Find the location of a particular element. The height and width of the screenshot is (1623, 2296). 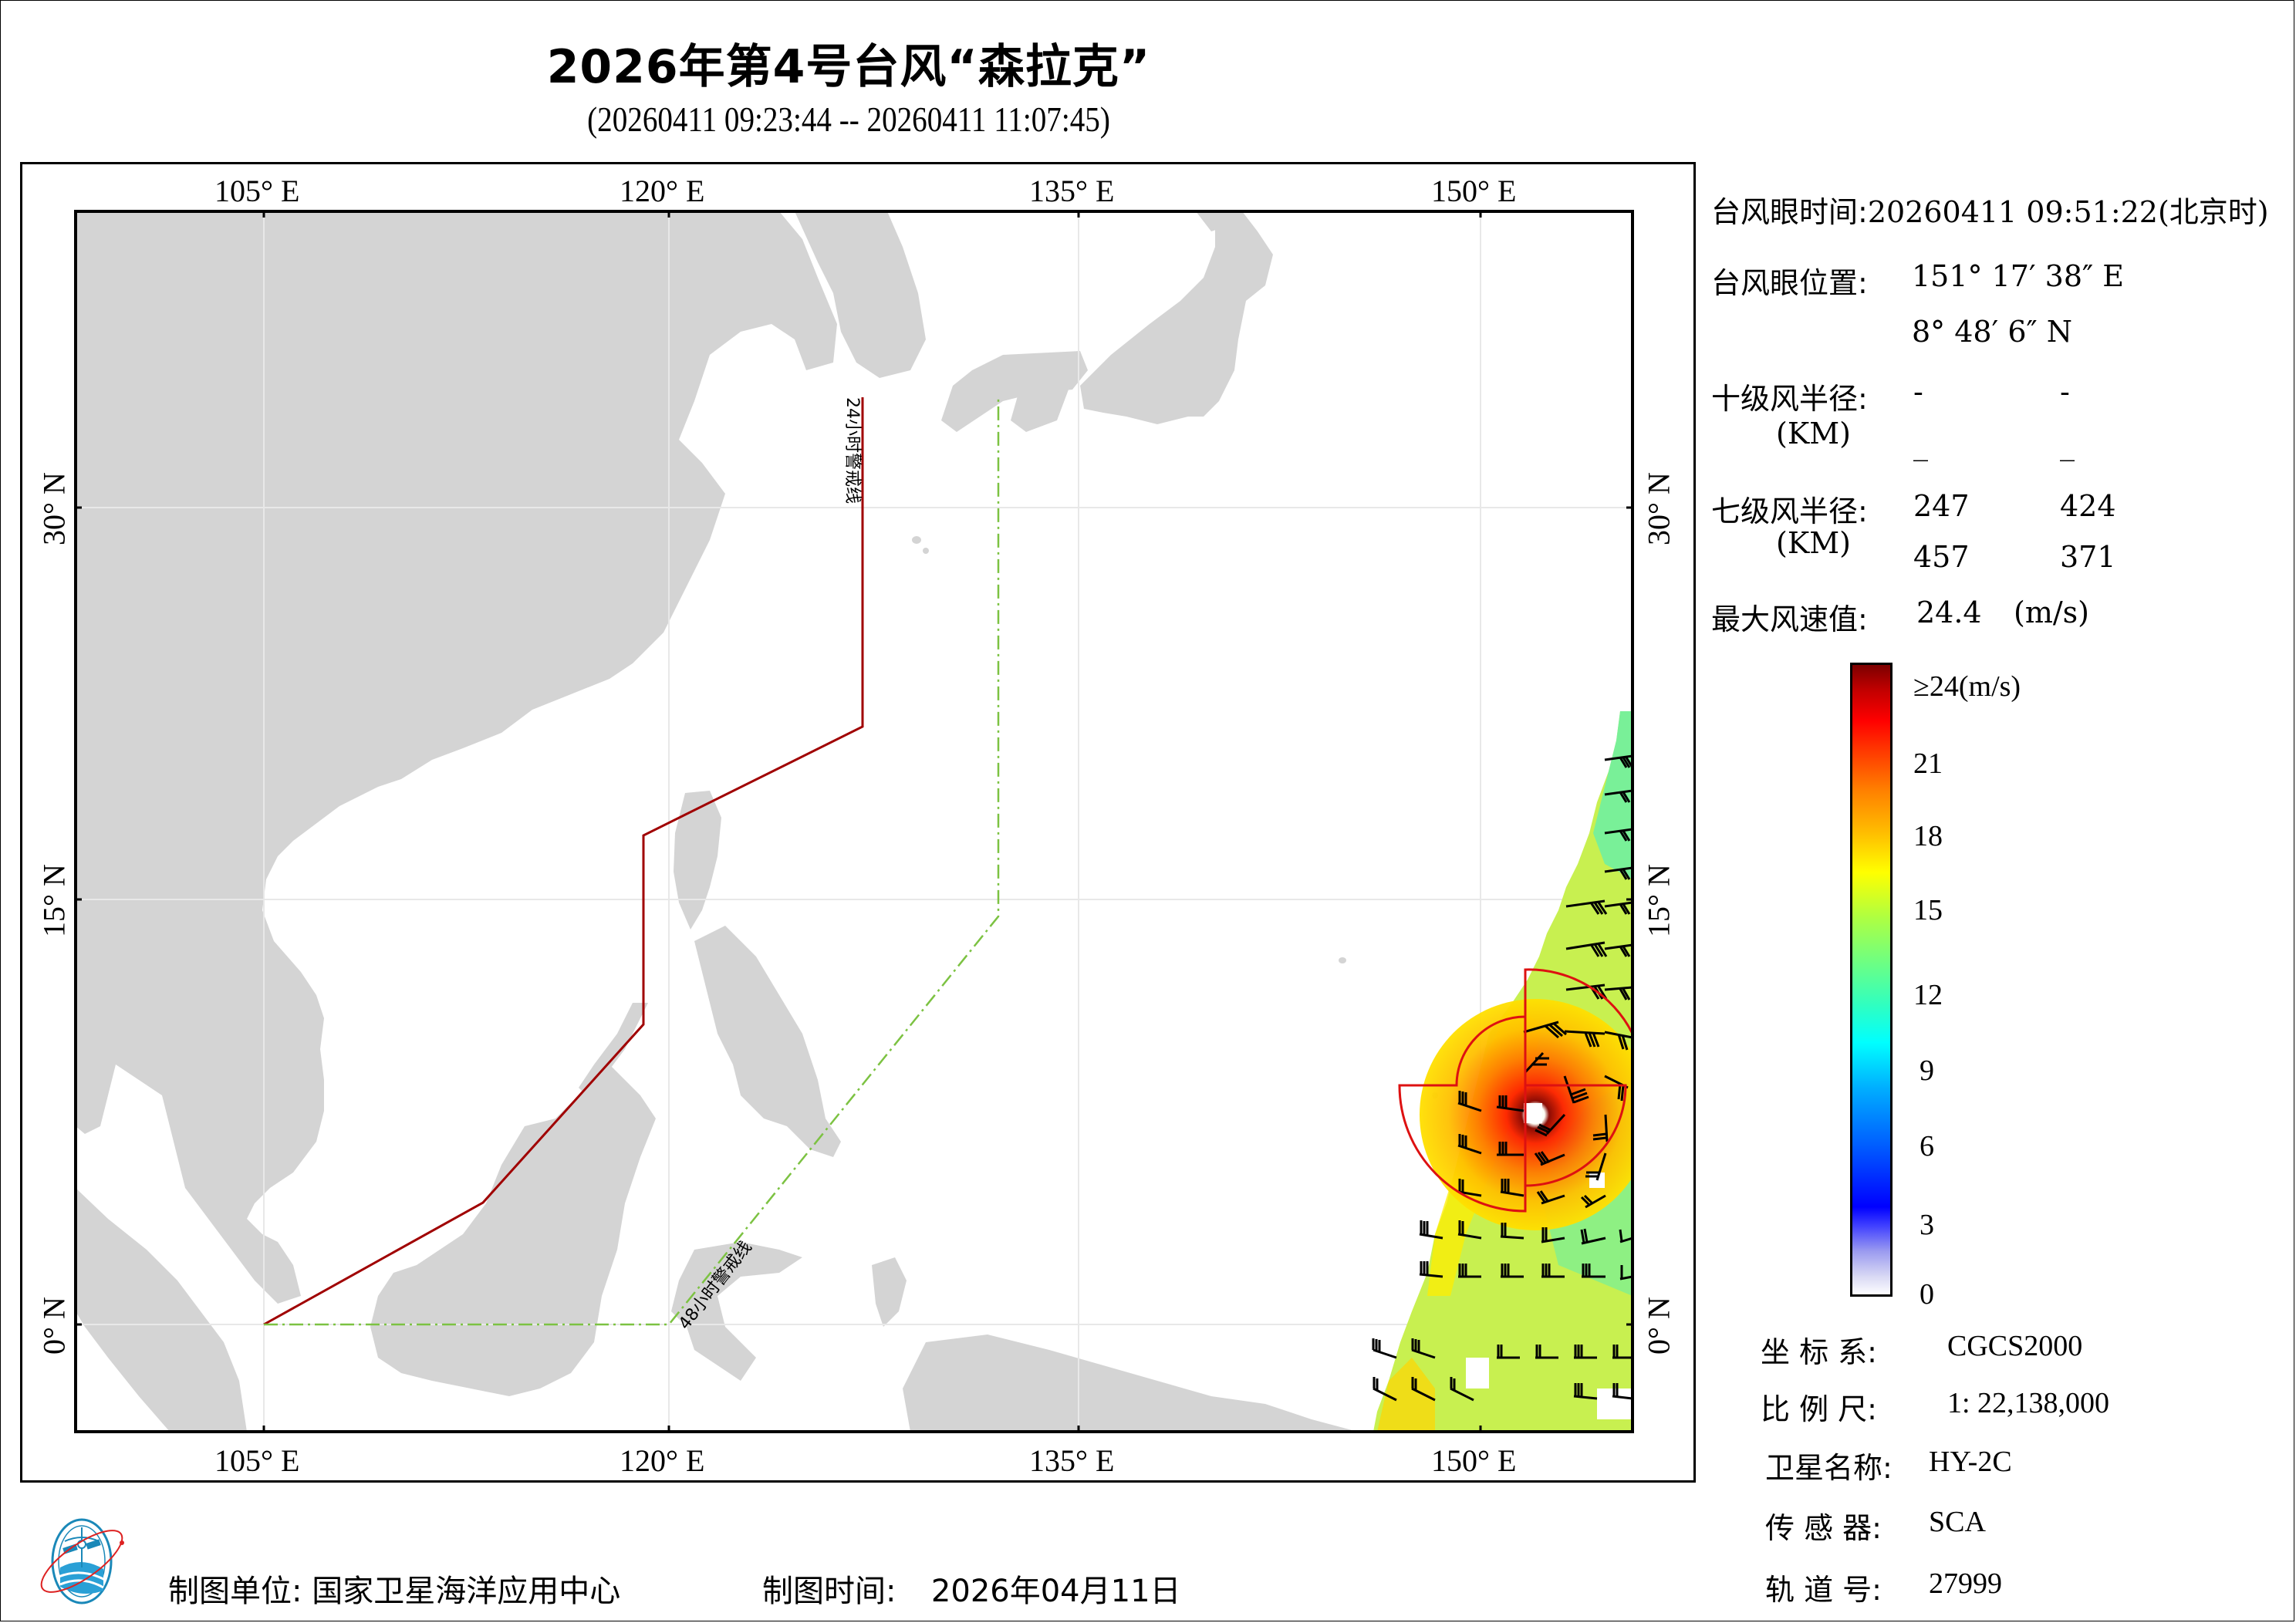

r7-unit: (KM) is located at coordinates (1813, 543).